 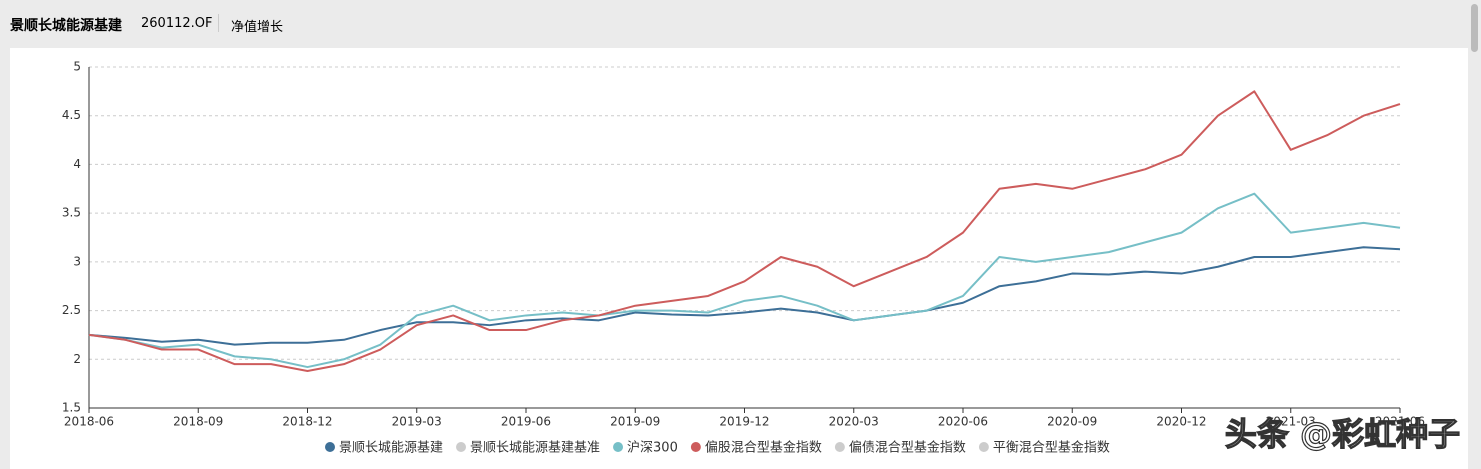 I want to click on x-tick-label: 2020-06, so click(x=963, y=422).